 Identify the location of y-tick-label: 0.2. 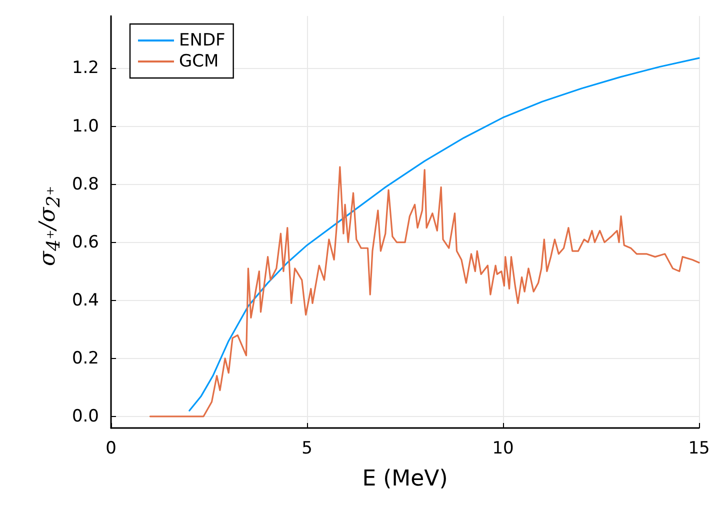
(85, 358).